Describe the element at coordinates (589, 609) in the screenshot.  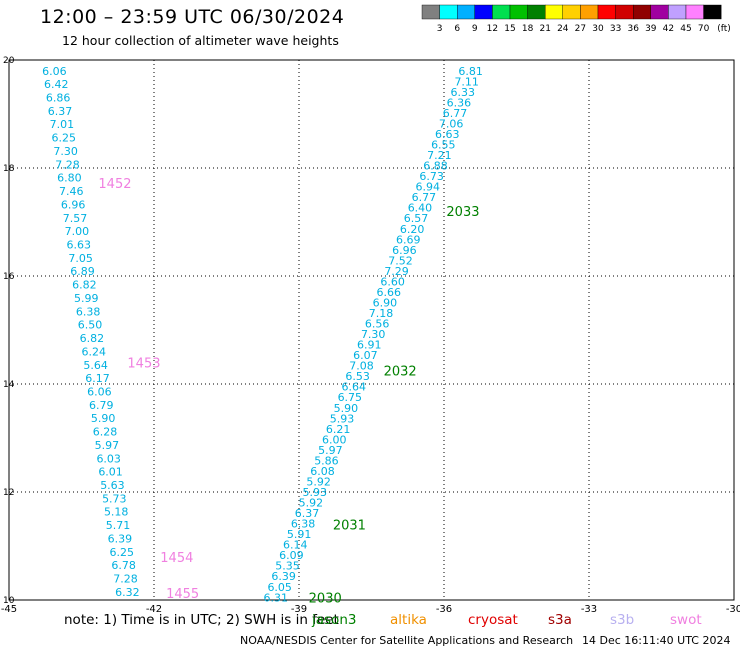
I see `x-tick-label: -33` at that location.